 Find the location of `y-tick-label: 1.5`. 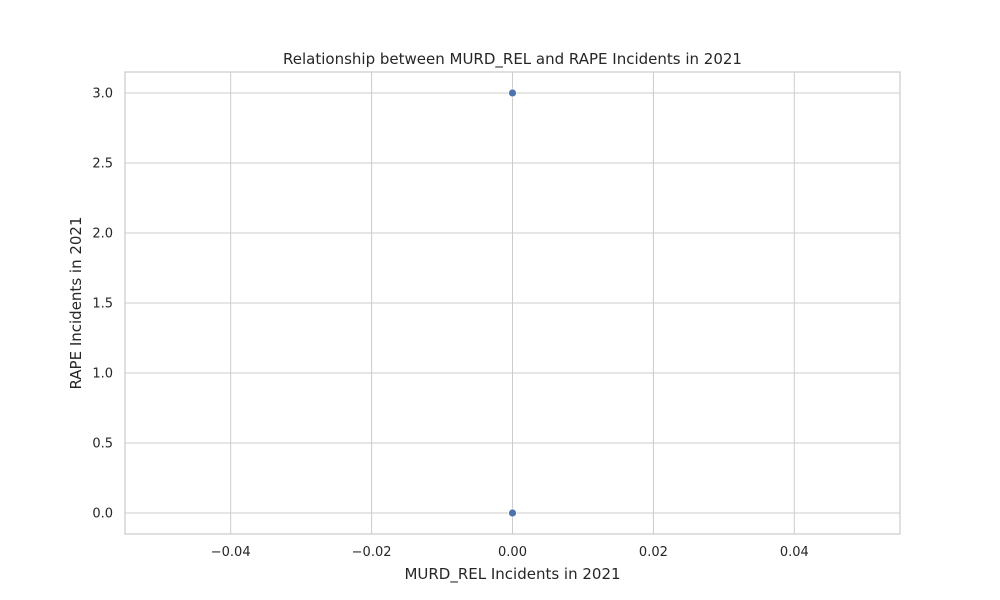

y-tick-label: 1.5 is located at coordinates (102, 304).